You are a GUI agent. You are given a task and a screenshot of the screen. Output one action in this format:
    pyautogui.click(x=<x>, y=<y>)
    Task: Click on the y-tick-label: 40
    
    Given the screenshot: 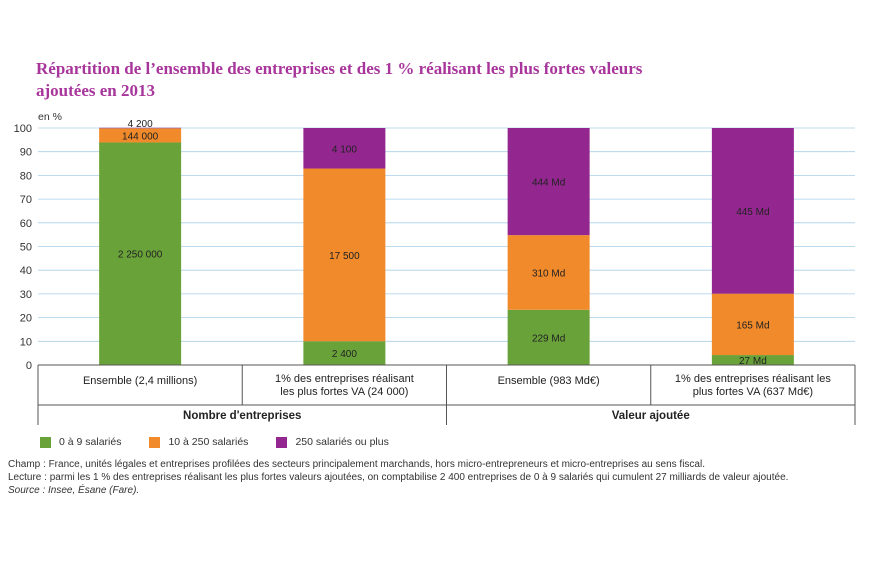 What is the action you would take?
    pyautogui.click(x=26, y=271)
    